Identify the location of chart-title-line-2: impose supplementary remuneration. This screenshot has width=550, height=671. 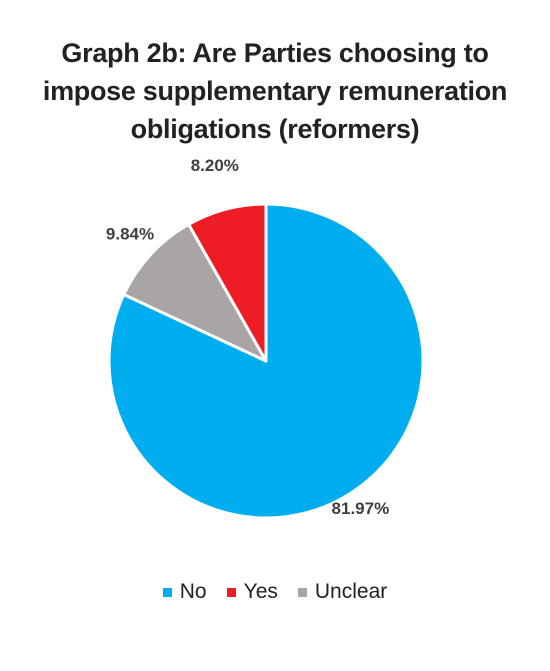
(275, 91).